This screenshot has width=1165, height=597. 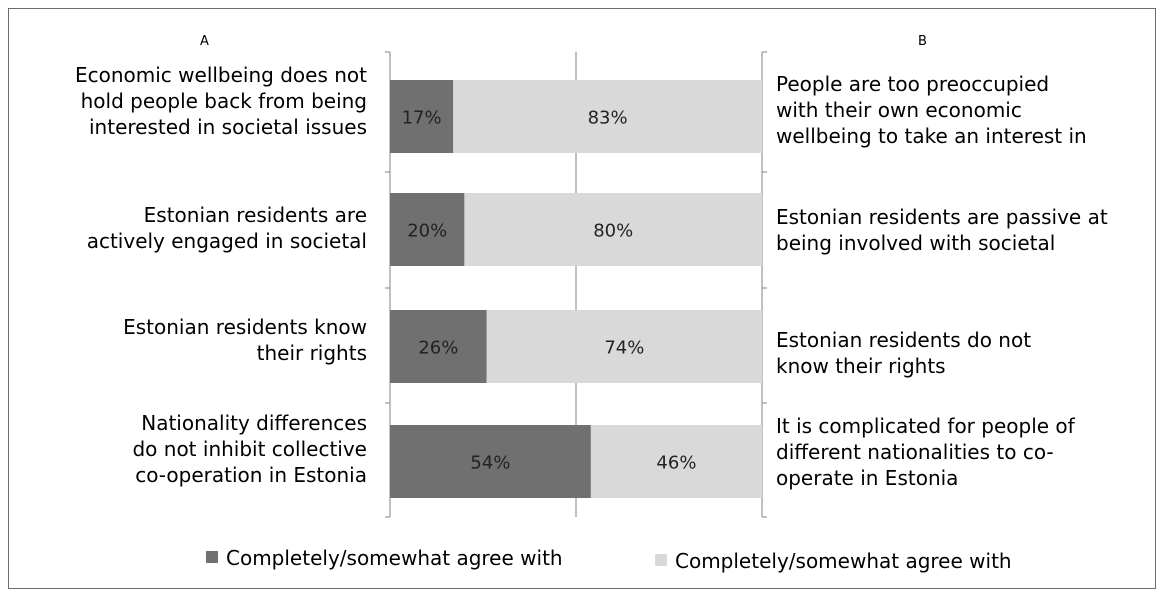 I want to click on column-header-a: A, so click(x=204, y=41).